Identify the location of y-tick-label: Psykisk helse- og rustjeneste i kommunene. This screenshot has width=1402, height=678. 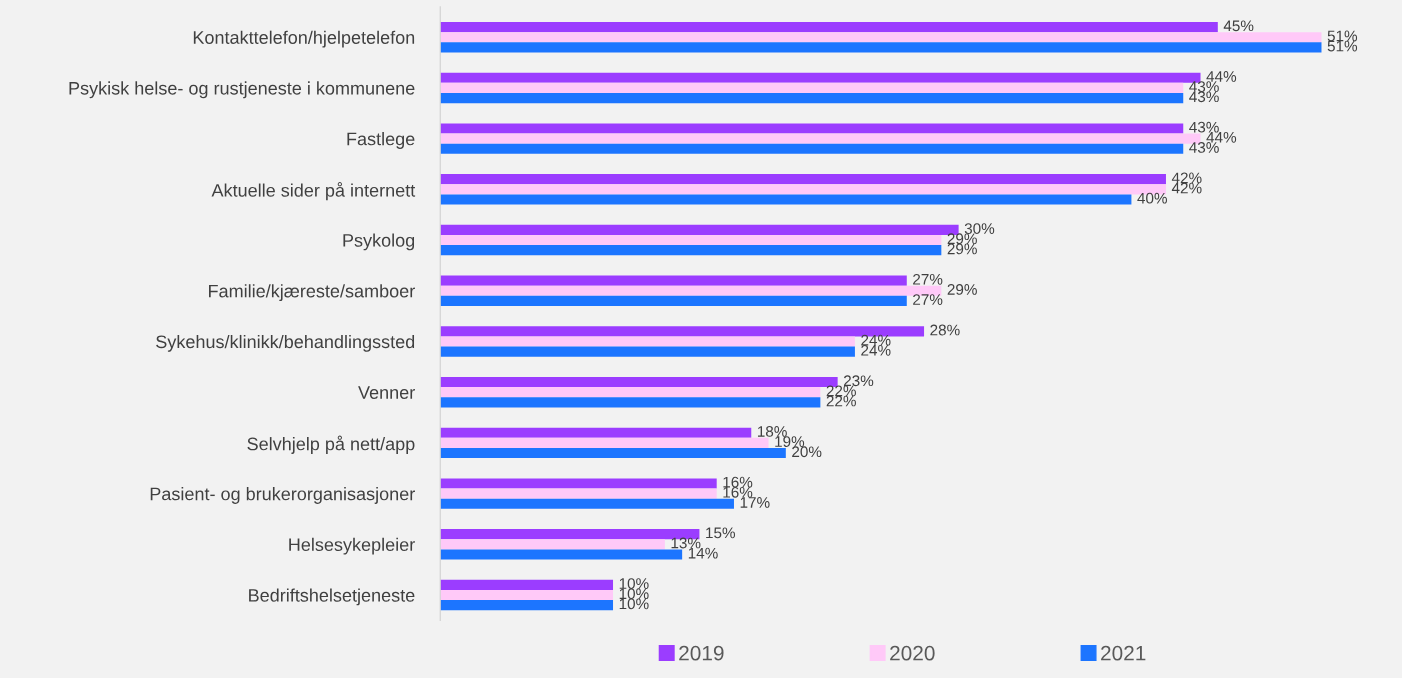
(242, 90).